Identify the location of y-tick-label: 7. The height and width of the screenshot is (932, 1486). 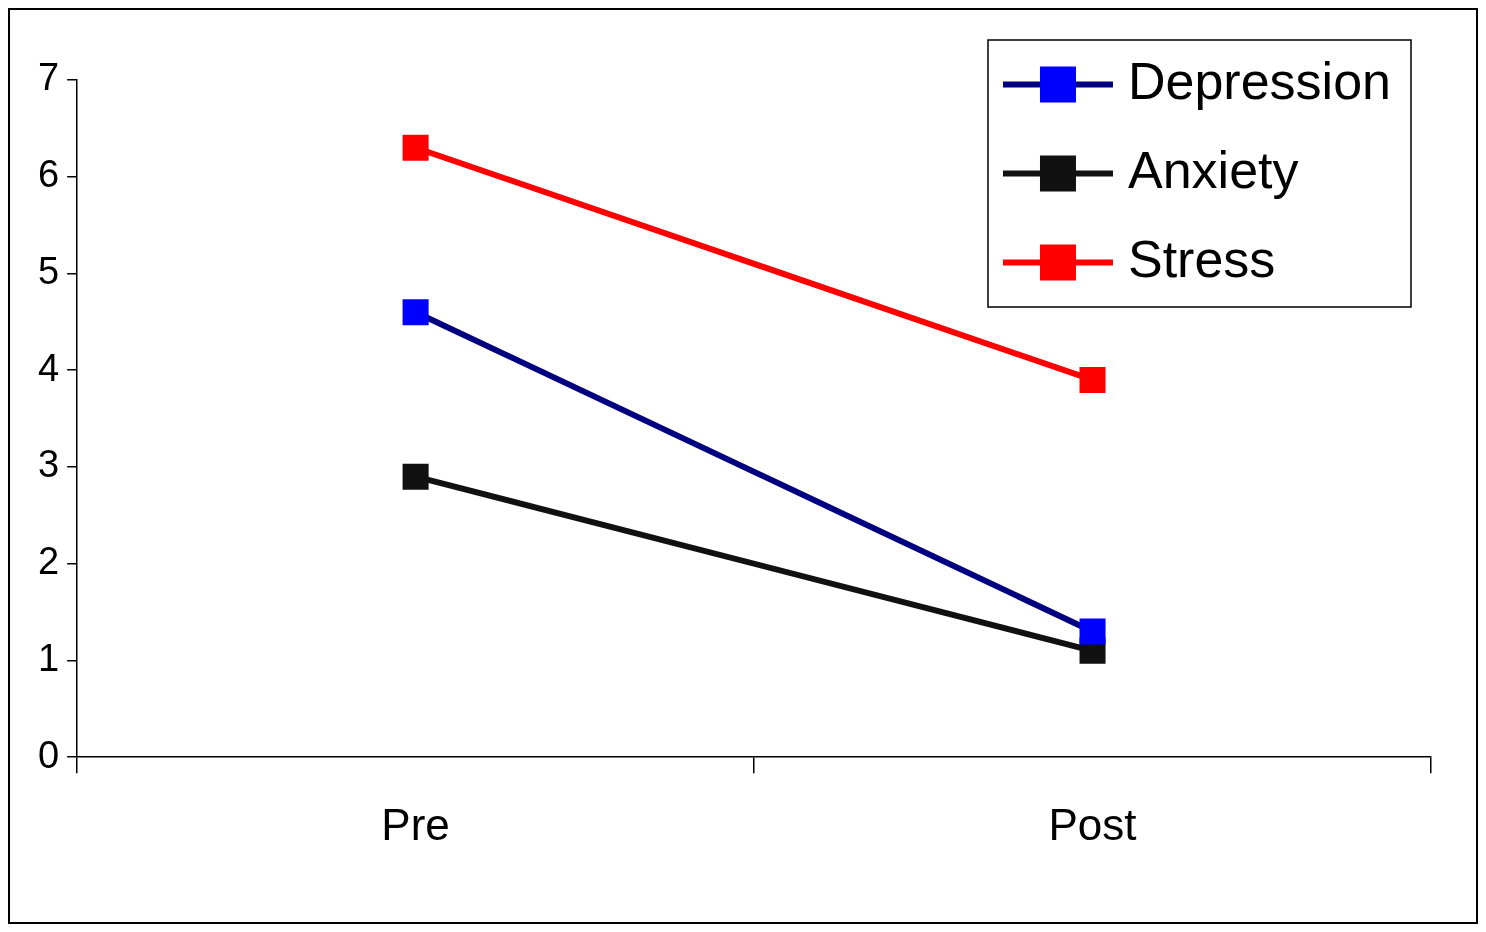
(48, 77).